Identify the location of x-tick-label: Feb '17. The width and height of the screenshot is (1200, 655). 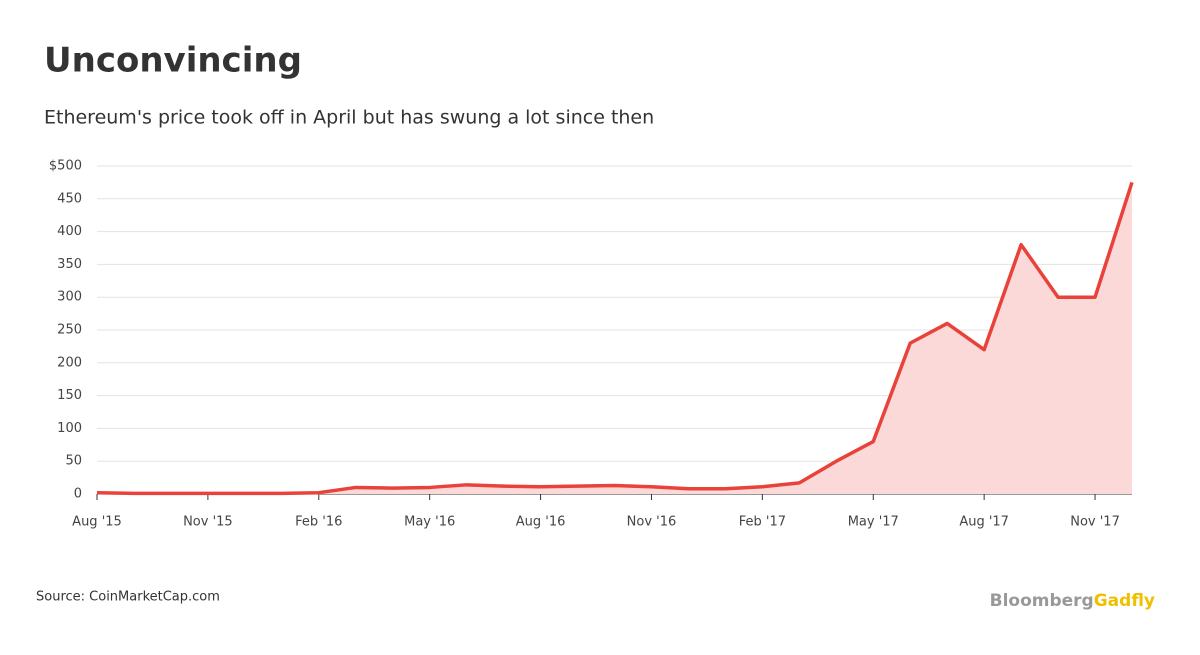
(762, 522).